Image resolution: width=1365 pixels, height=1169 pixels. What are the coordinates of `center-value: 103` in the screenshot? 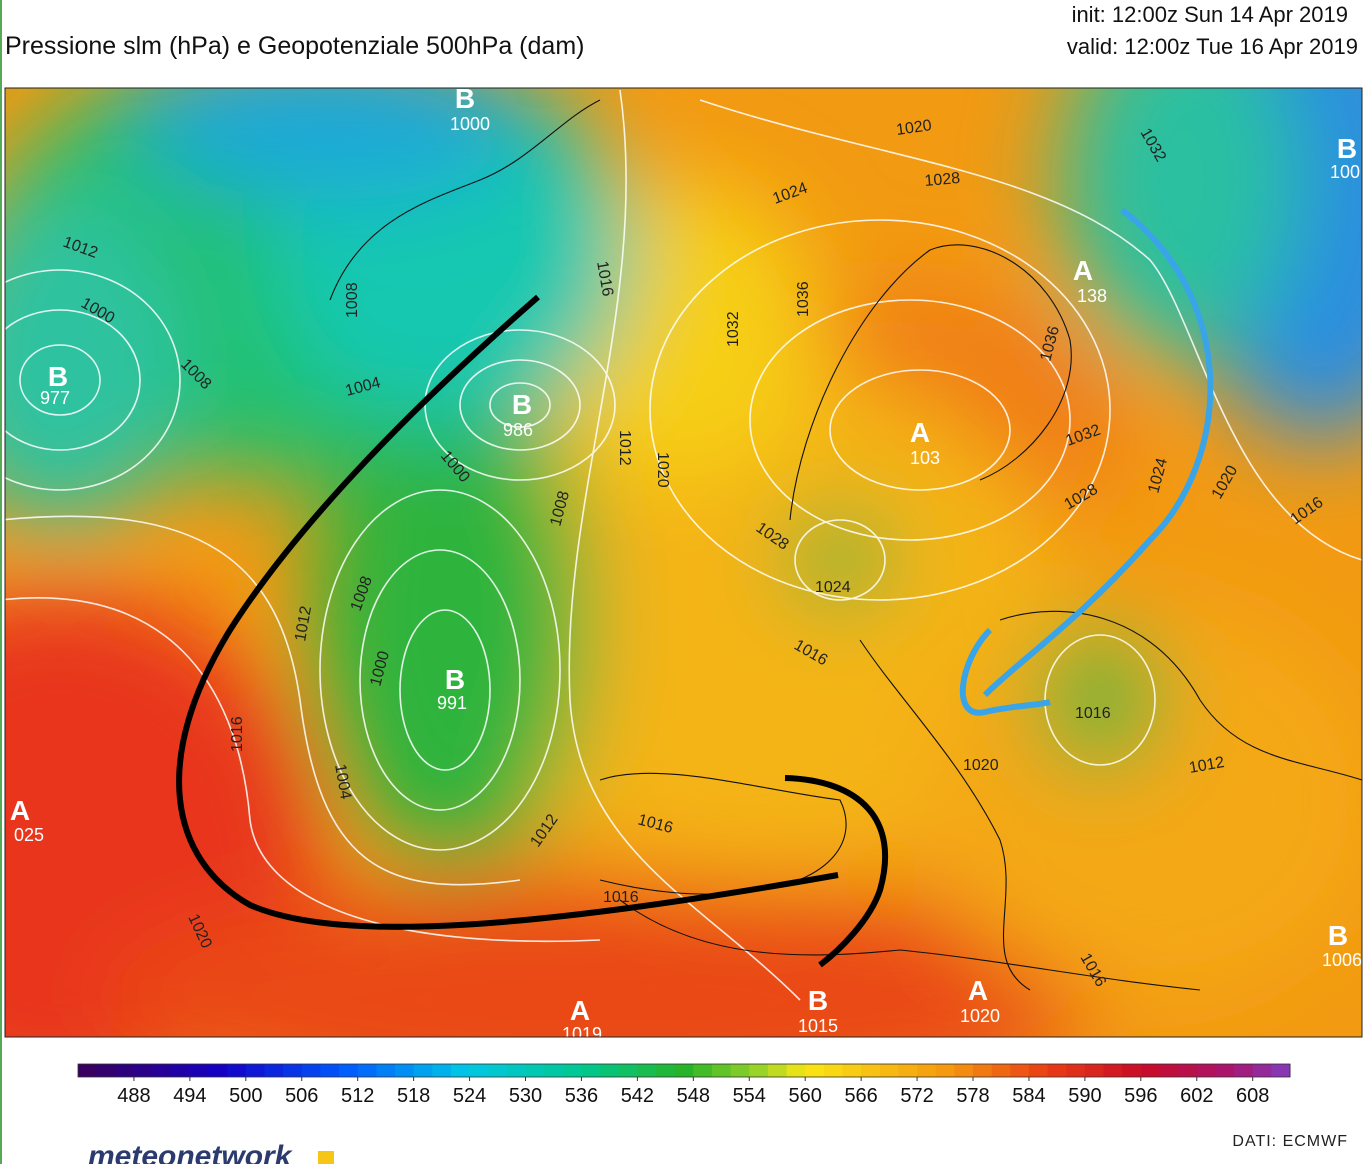 It's located at (925, 458).